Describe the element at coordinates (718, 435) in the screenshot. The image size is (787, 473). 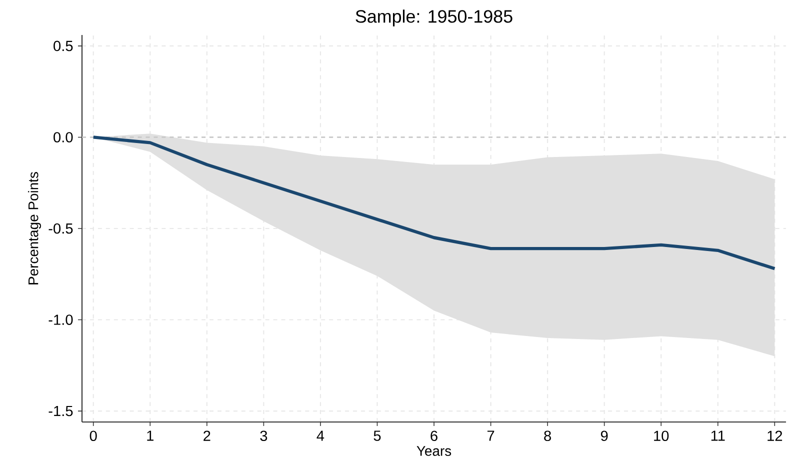
I see `x-tick-label: 11` at that location.